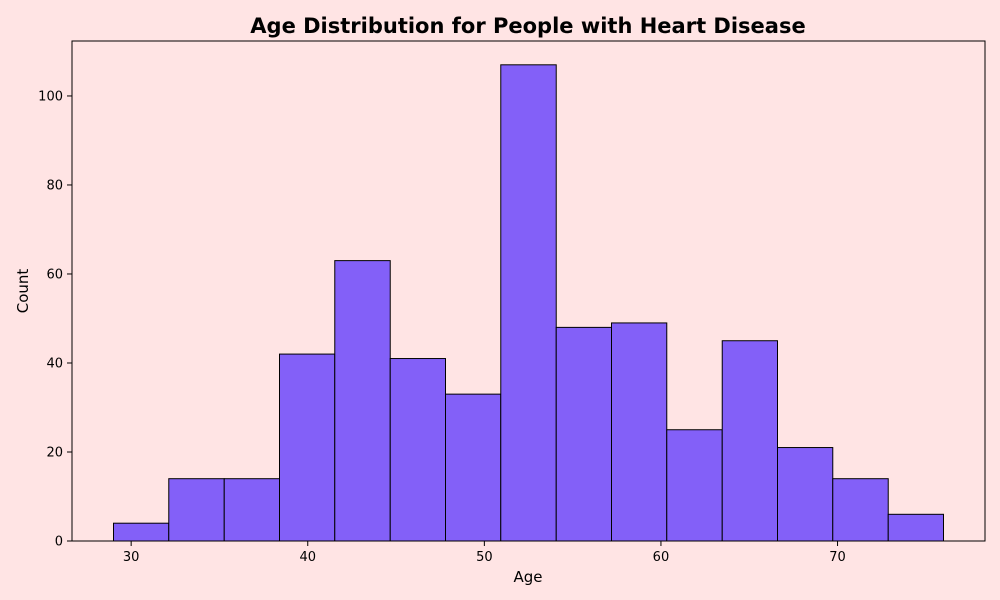 This screenshot has height=600, width=1000. I want to click on y-axis-ticks: 0 20 40 60 80 100, so click(55, 319).